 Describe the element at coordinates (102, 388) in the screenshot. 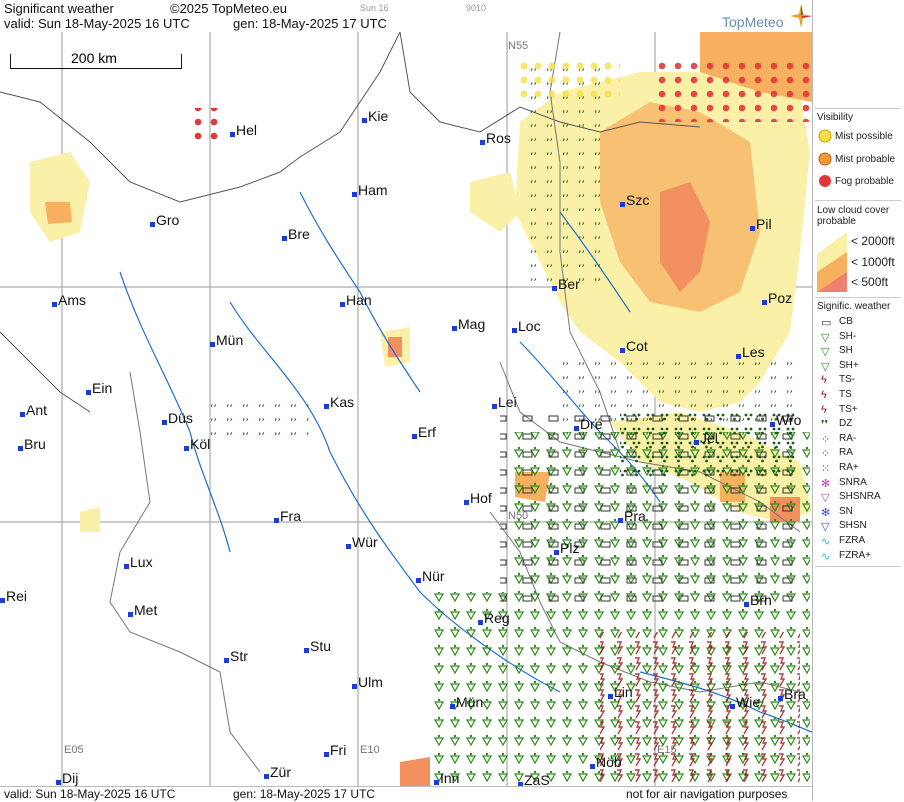

I see `city-label: Ein` at that location.